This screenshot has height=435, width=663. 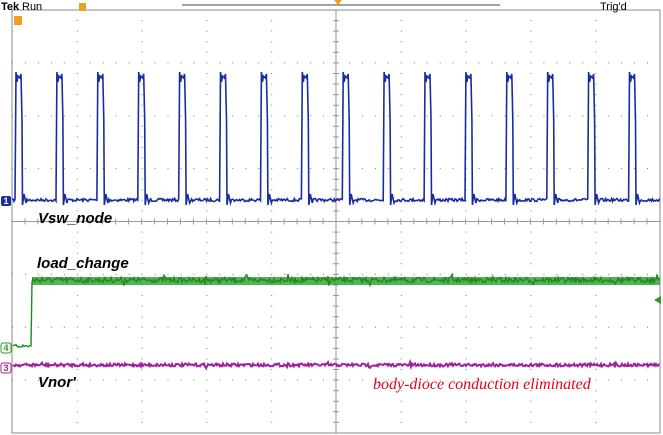 What do you see at coordinates (482, 384) in the screenshot?
I see `annotation: body-dioce conduction eliminated` at bounding box center [482, 384].